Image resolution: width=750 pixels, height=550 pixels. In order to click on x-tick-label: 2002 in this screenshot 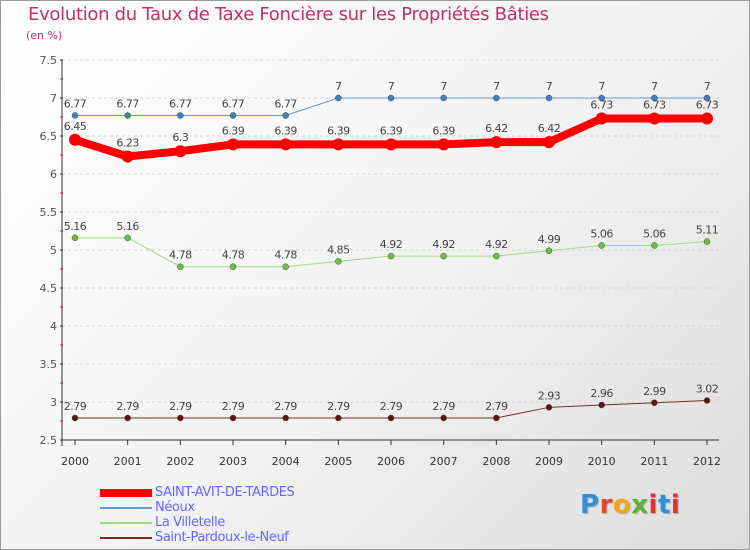, I will do `click(180, 461)`.